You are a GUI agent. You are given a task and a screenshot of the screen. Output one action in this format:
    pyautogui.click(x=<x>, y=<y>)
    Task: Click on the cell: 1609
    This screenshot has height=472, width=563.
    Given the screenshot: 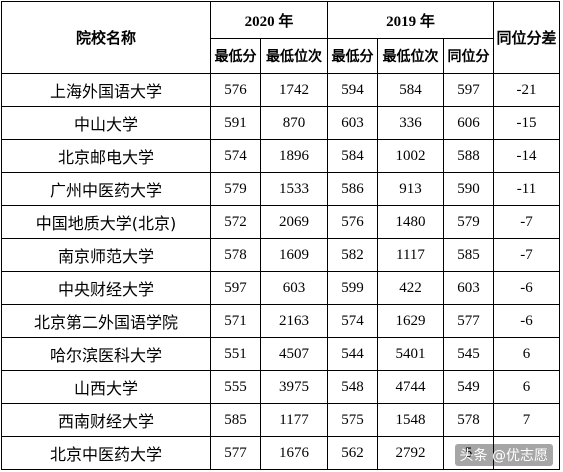 What is the action you would take?
    pyautogui.click(x=294, y=255)
    